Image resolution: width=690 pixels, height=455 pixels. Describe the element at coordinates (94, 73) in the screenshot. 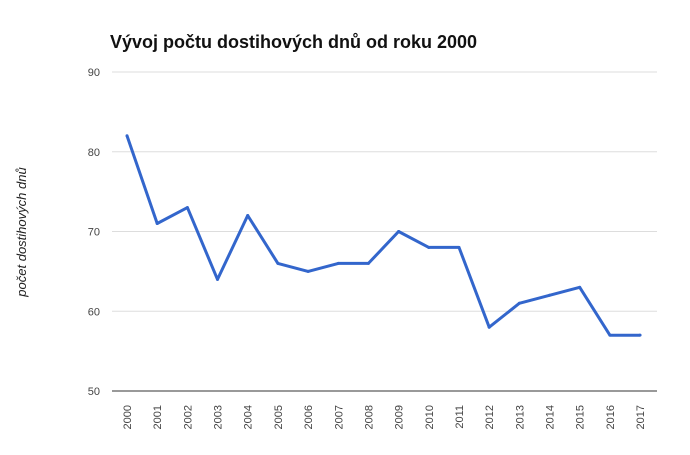

I see `y-tick-label: 90` at that location.